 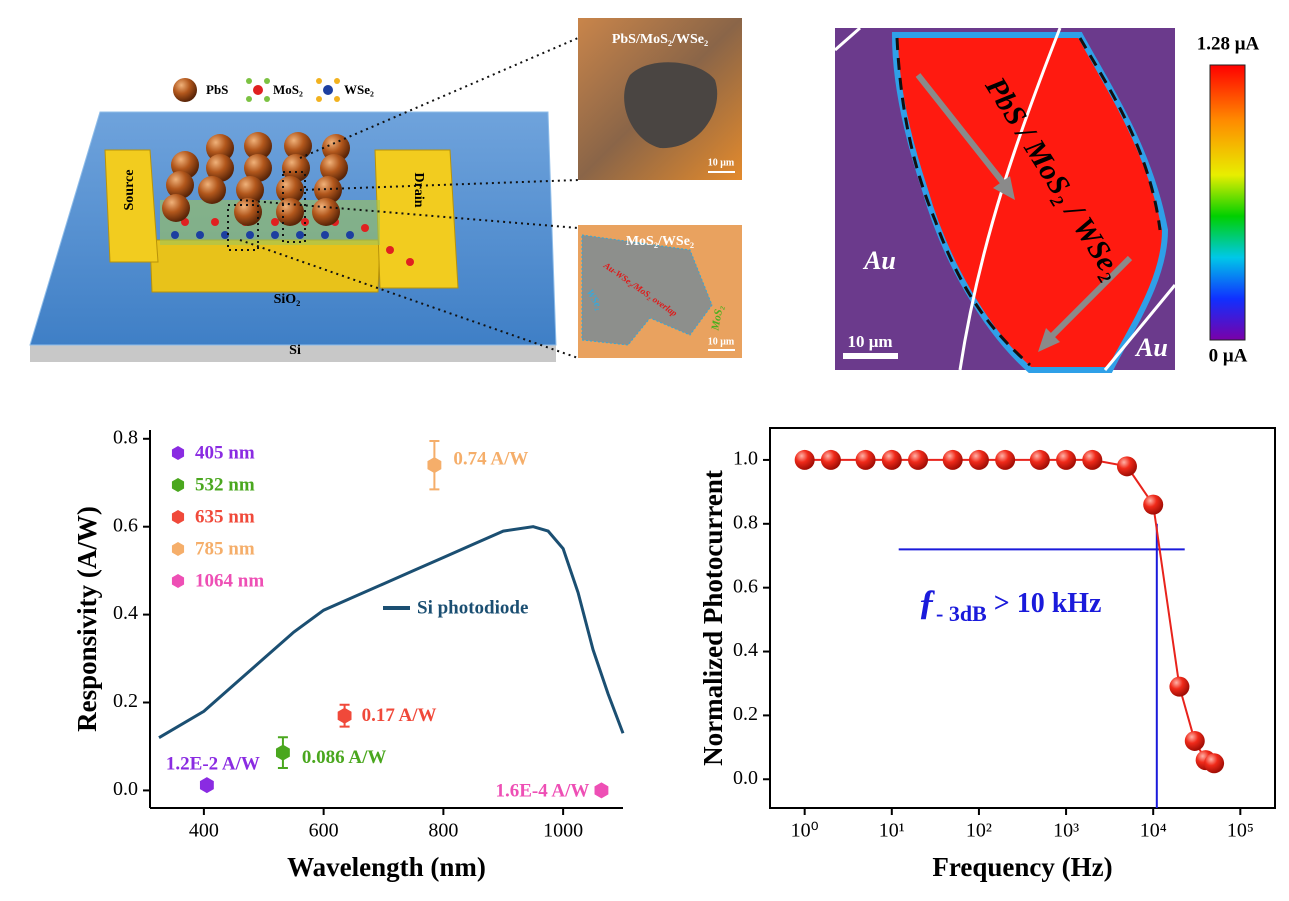 I want to click on legend-pbs-icon, so click(x=185, y=90).